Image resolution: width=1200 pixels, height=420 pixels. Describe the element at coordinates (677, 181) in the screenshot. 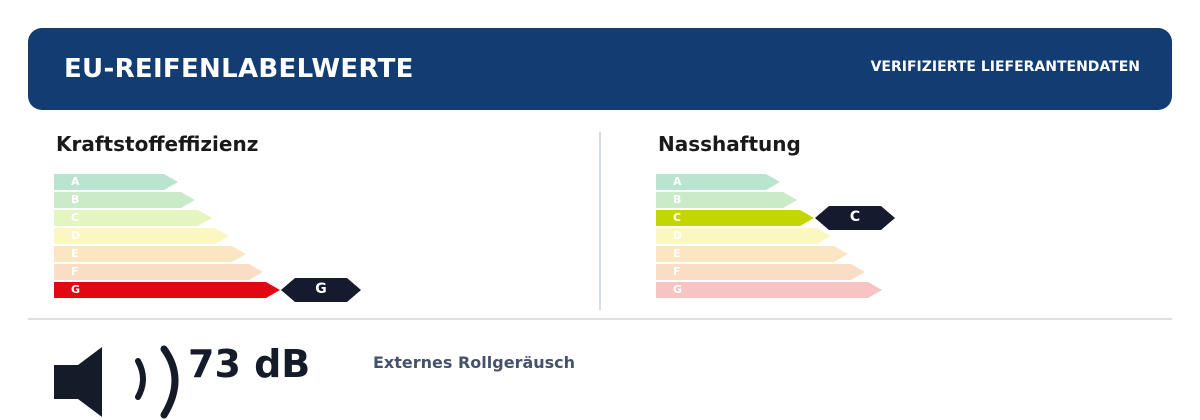

I see `wet-grade-letter-a: A` at that location.